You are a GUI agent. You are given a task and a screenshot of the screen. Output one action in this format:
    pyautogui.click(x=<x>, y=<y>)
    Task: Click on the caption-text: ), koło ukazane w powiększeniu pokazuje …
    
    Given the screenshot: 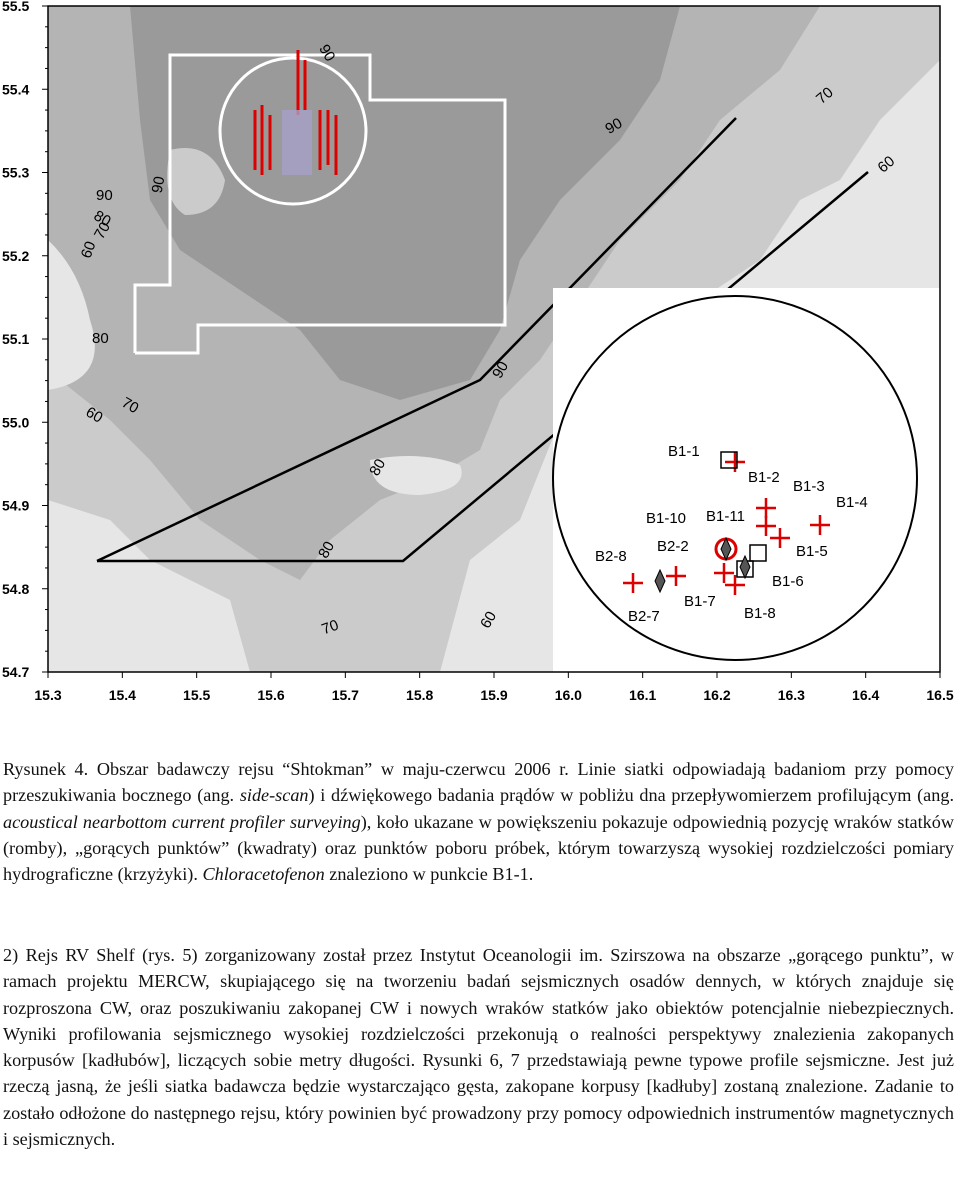 What is the action you would take?
    pyautogui.click(x=478, y=848)
    